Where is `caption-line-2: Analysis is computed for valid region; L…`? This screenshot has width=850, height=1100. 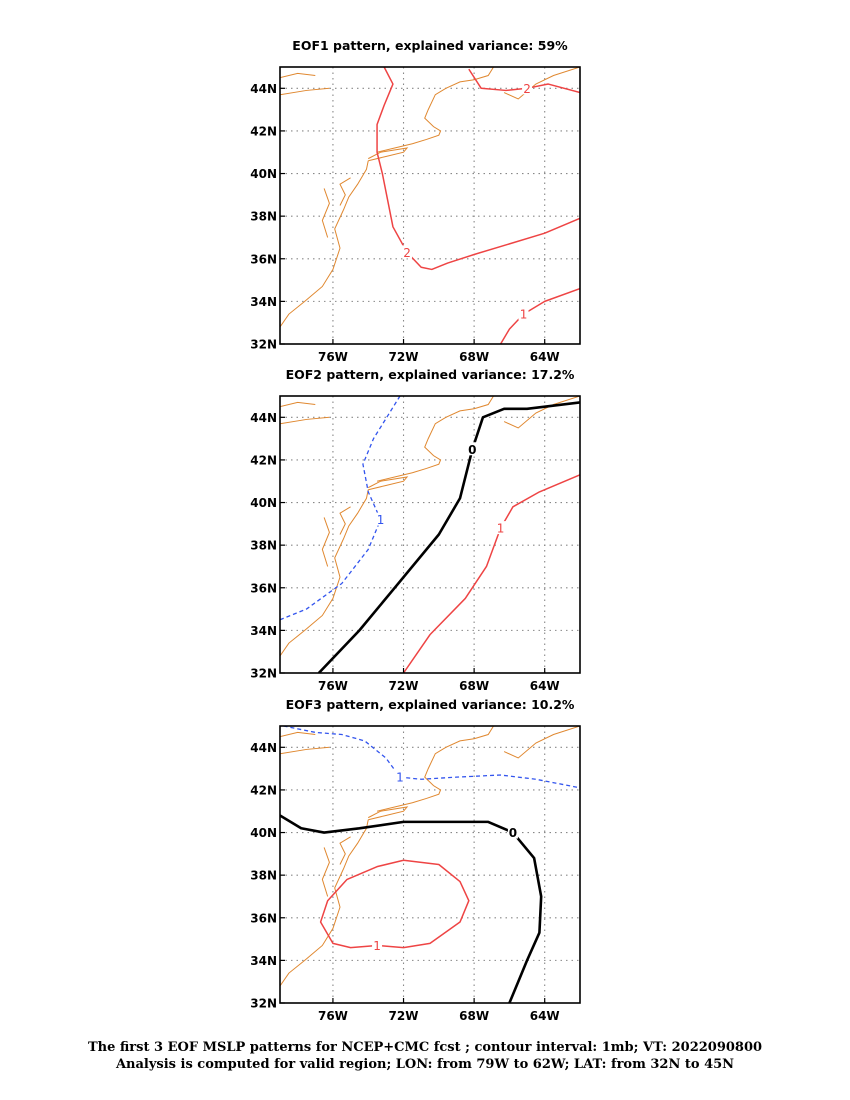 caption-line-2: Analysis is computed for valid region; L… is located at coordinates (425, 1064).